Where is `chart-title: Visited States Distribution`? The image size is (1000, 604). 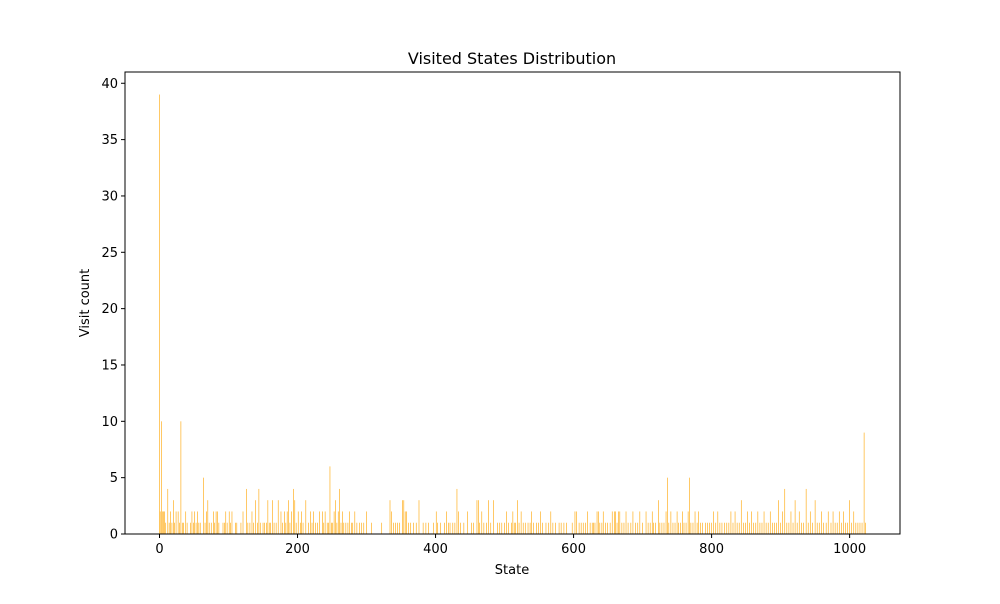
chart-title: Visited States Distribution is located at coordinates (512, 58).